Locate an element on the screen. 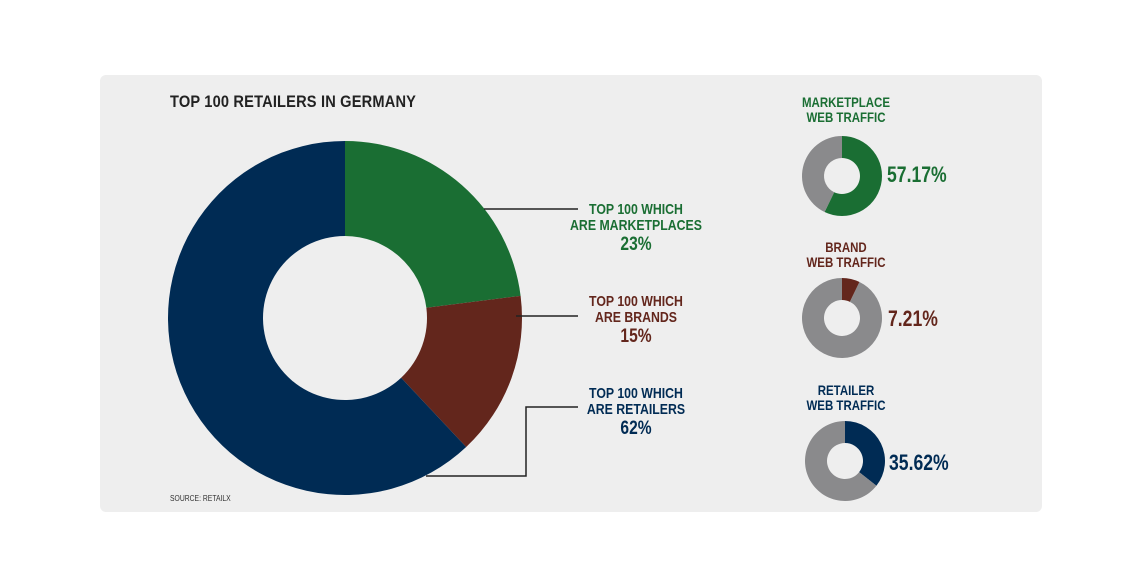 This screenshot has height=586, width=1142. label-marketplaces-line2: ARE MARKETPLACES is located at coordinates (636, 225).